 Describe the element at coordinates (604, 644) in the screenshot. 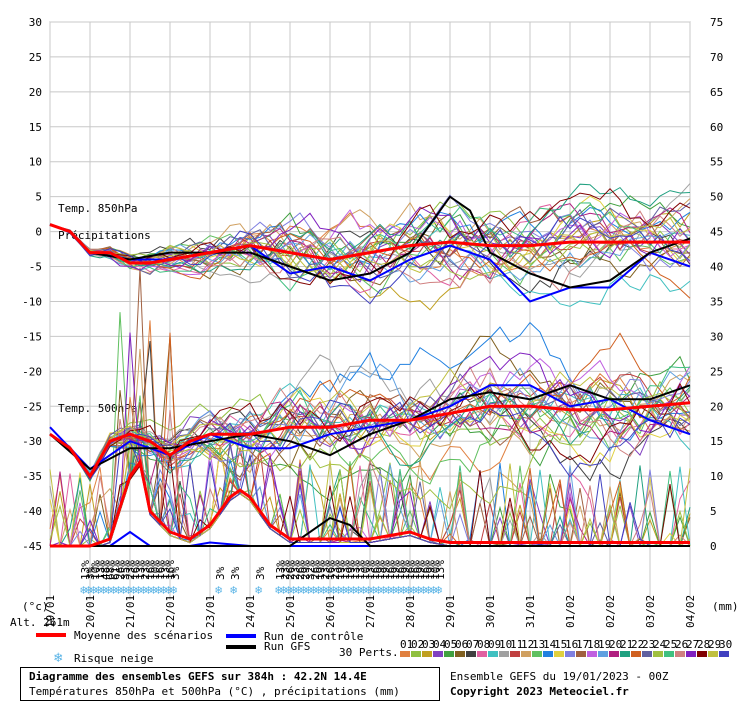

I see `member-key-label: 19` at that location.